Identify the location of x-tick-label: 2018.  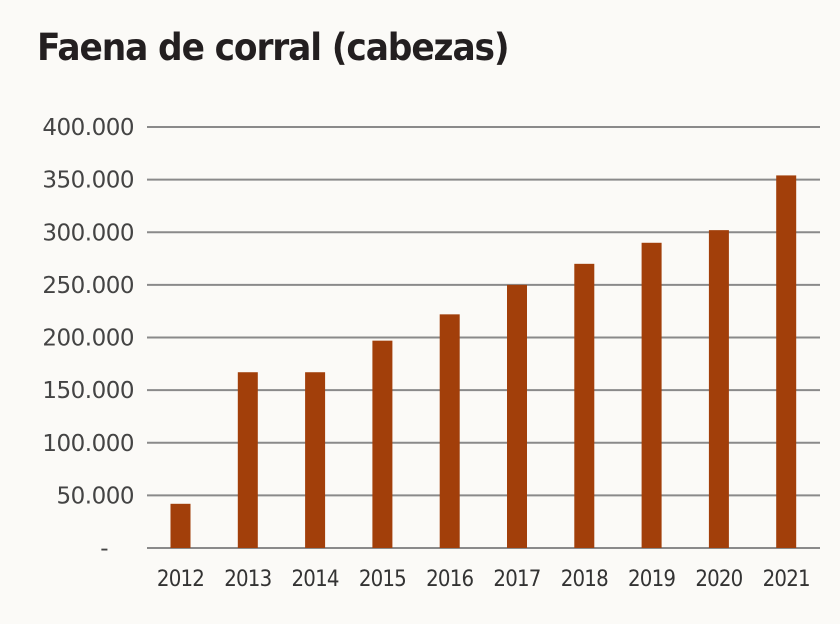
(584, 579).